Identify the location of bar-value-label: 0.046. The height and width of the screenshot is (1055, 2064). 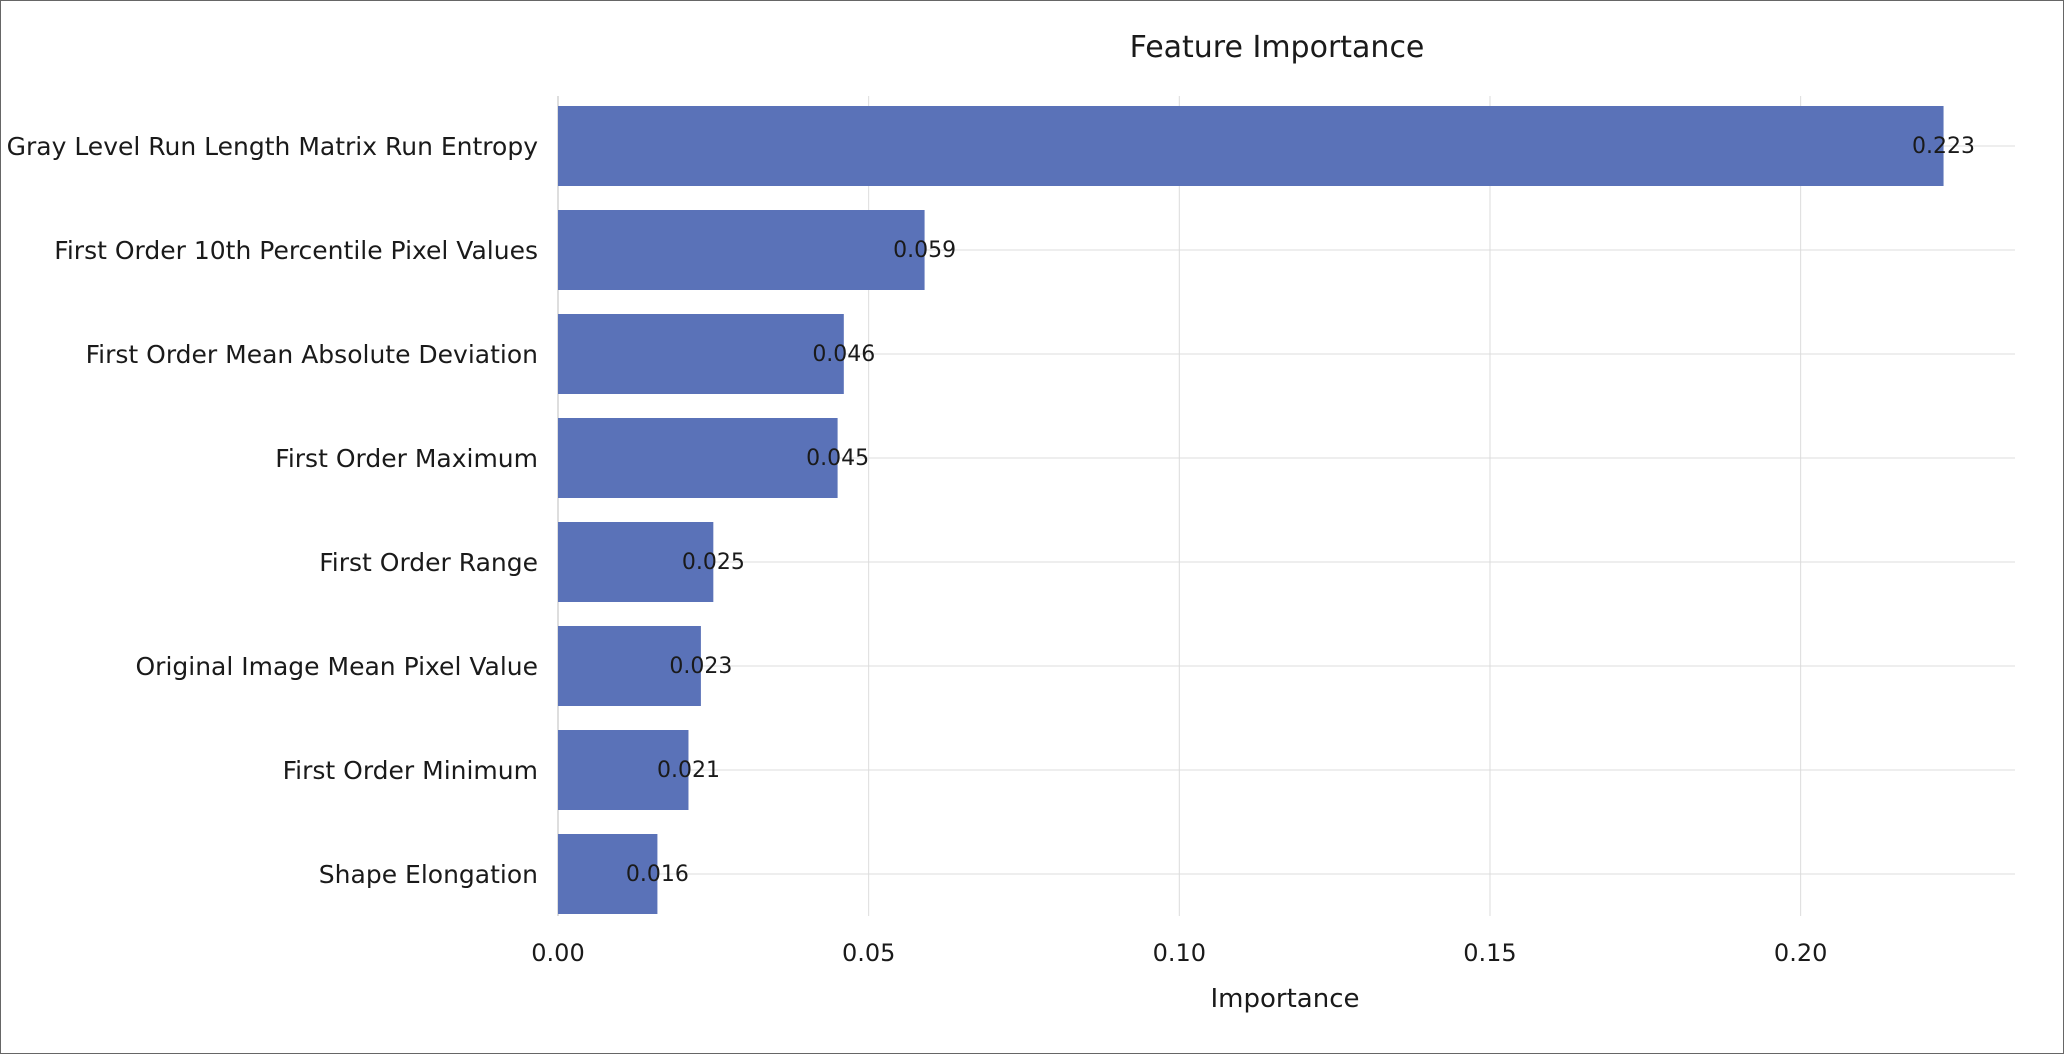
(843, 354).